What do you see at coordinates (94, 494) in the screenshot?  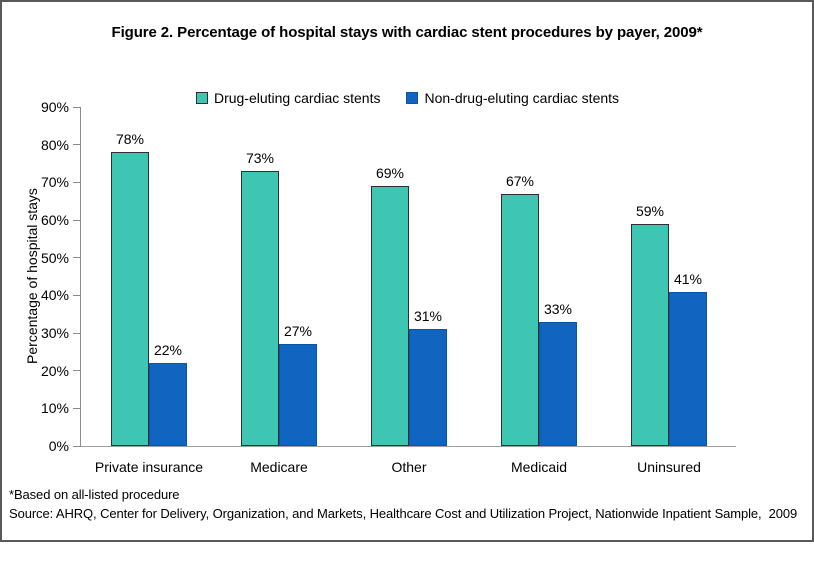 I see `footnote-asterisk: *Based on all-listed procedure` at bounding box center [94, 494].